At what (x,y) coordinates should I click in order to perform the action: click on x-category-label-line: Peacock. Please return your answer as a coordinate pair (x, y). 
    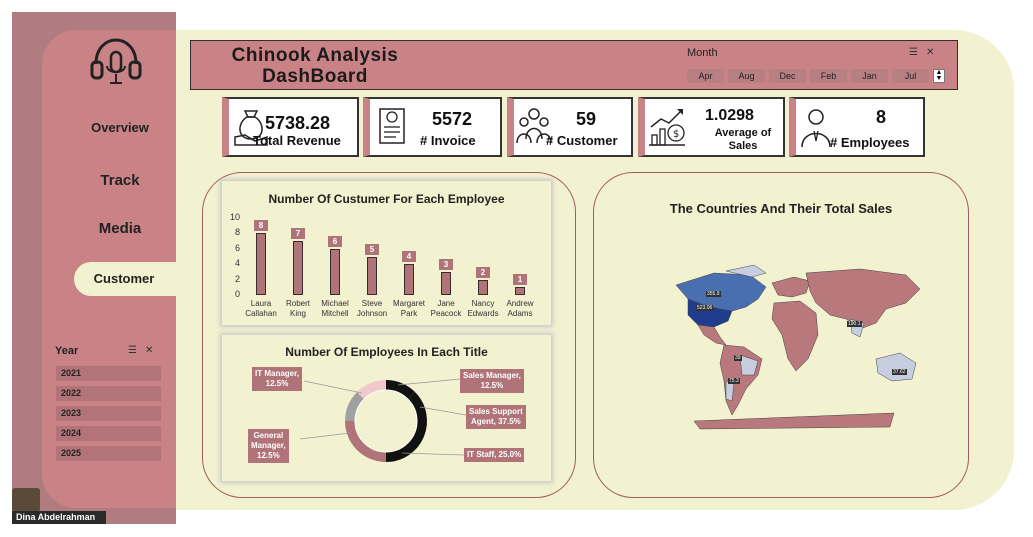
    Looking at the image, I should click on (446, 313).